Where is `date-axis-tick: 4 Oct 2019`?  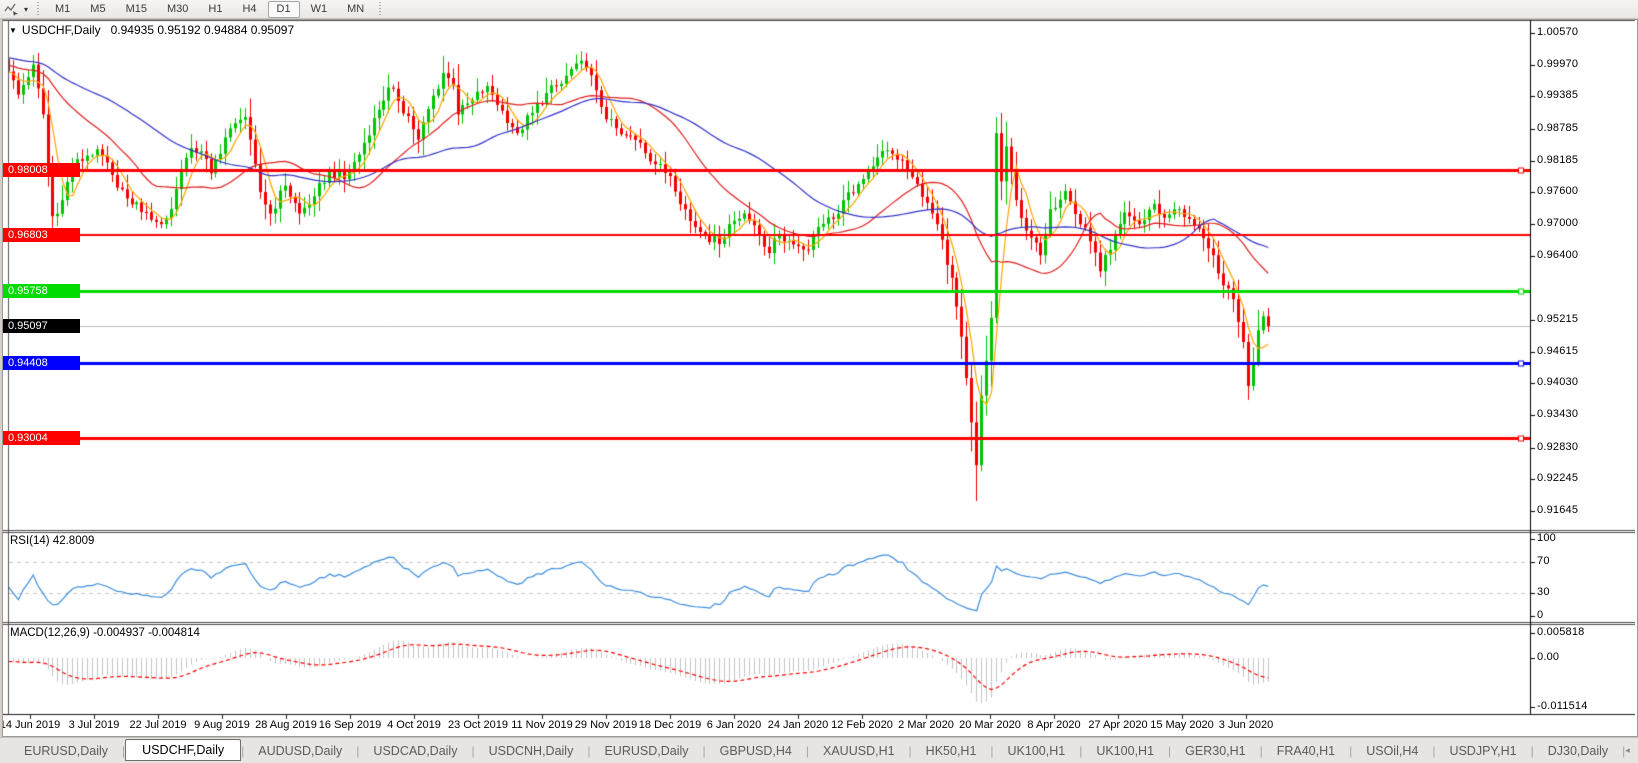 date-axis-tick: 4 Oct 2019 is located at coordinates (414, 725).